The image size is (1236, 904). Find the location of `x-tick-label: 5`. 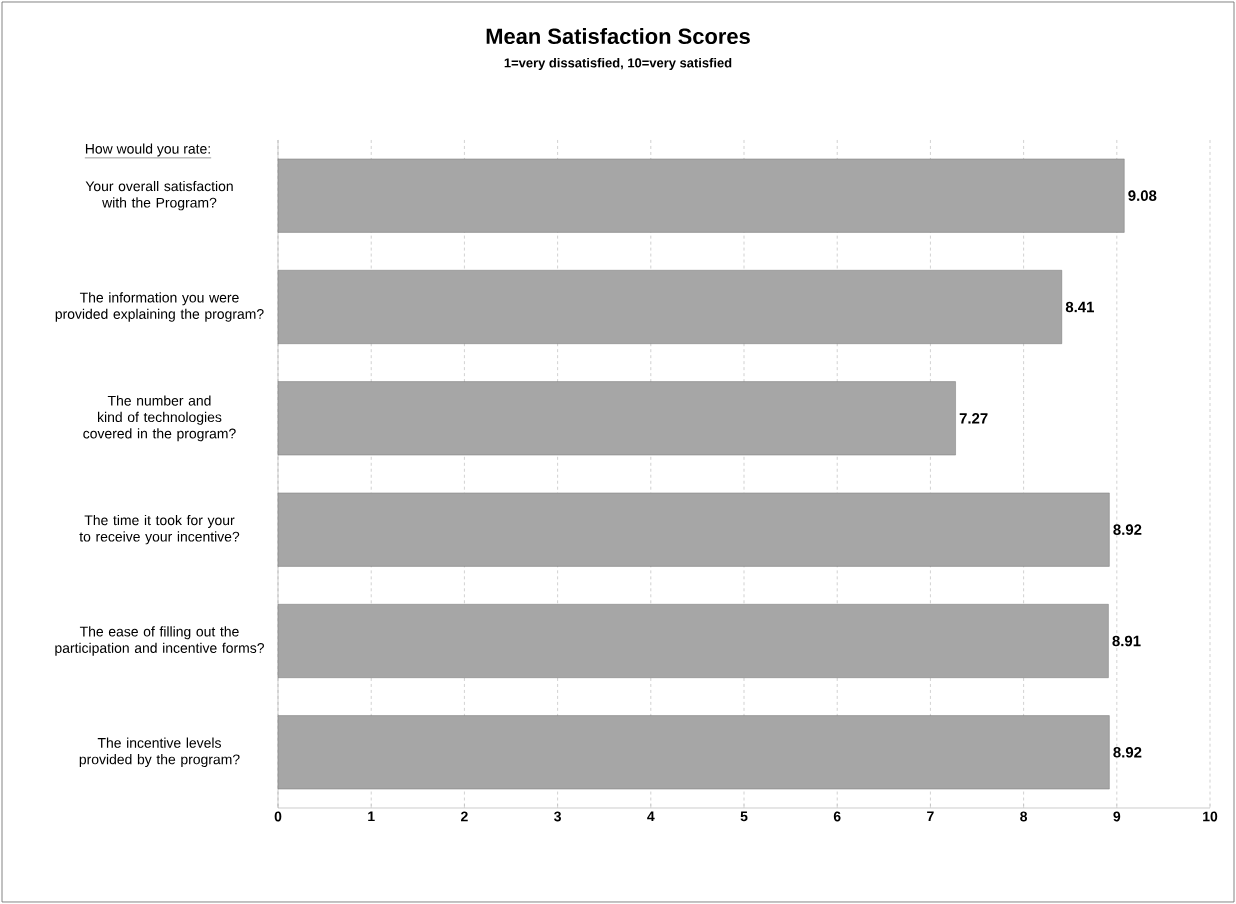

x-tick-label: 5 is located at coordinates (744, 816).